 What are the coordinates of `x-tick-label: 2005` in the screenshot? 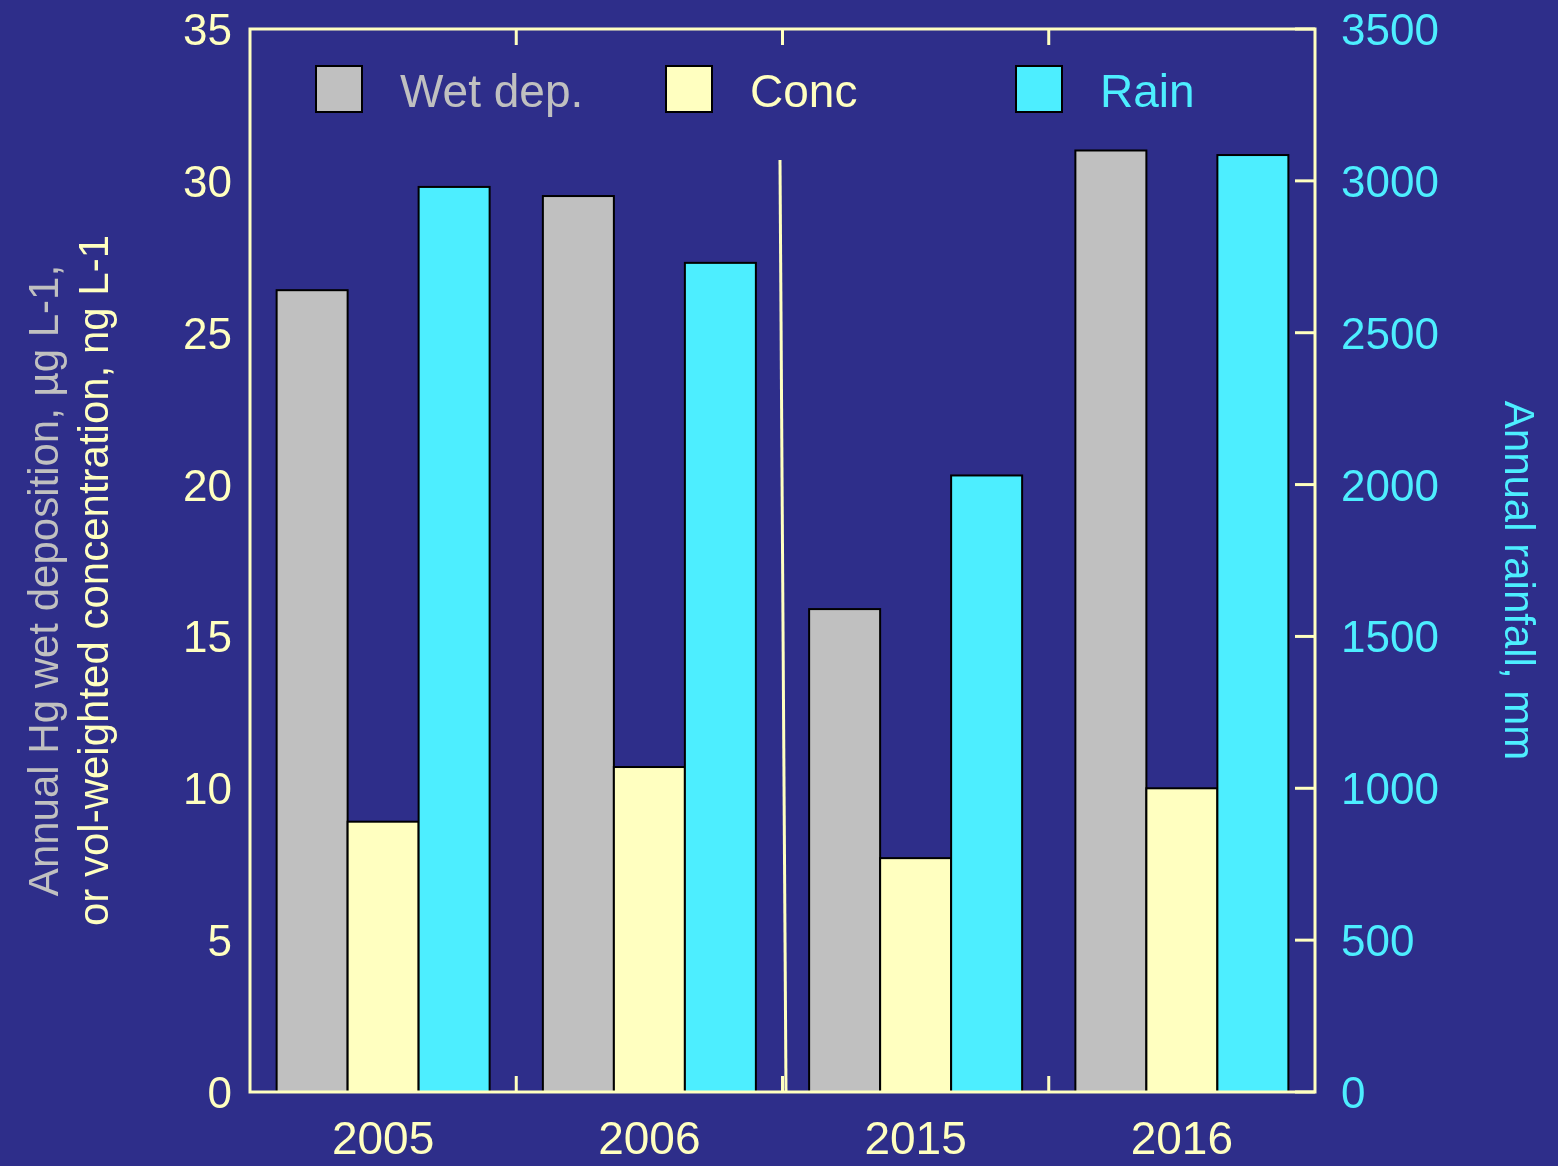 It's located at (383, 1138).